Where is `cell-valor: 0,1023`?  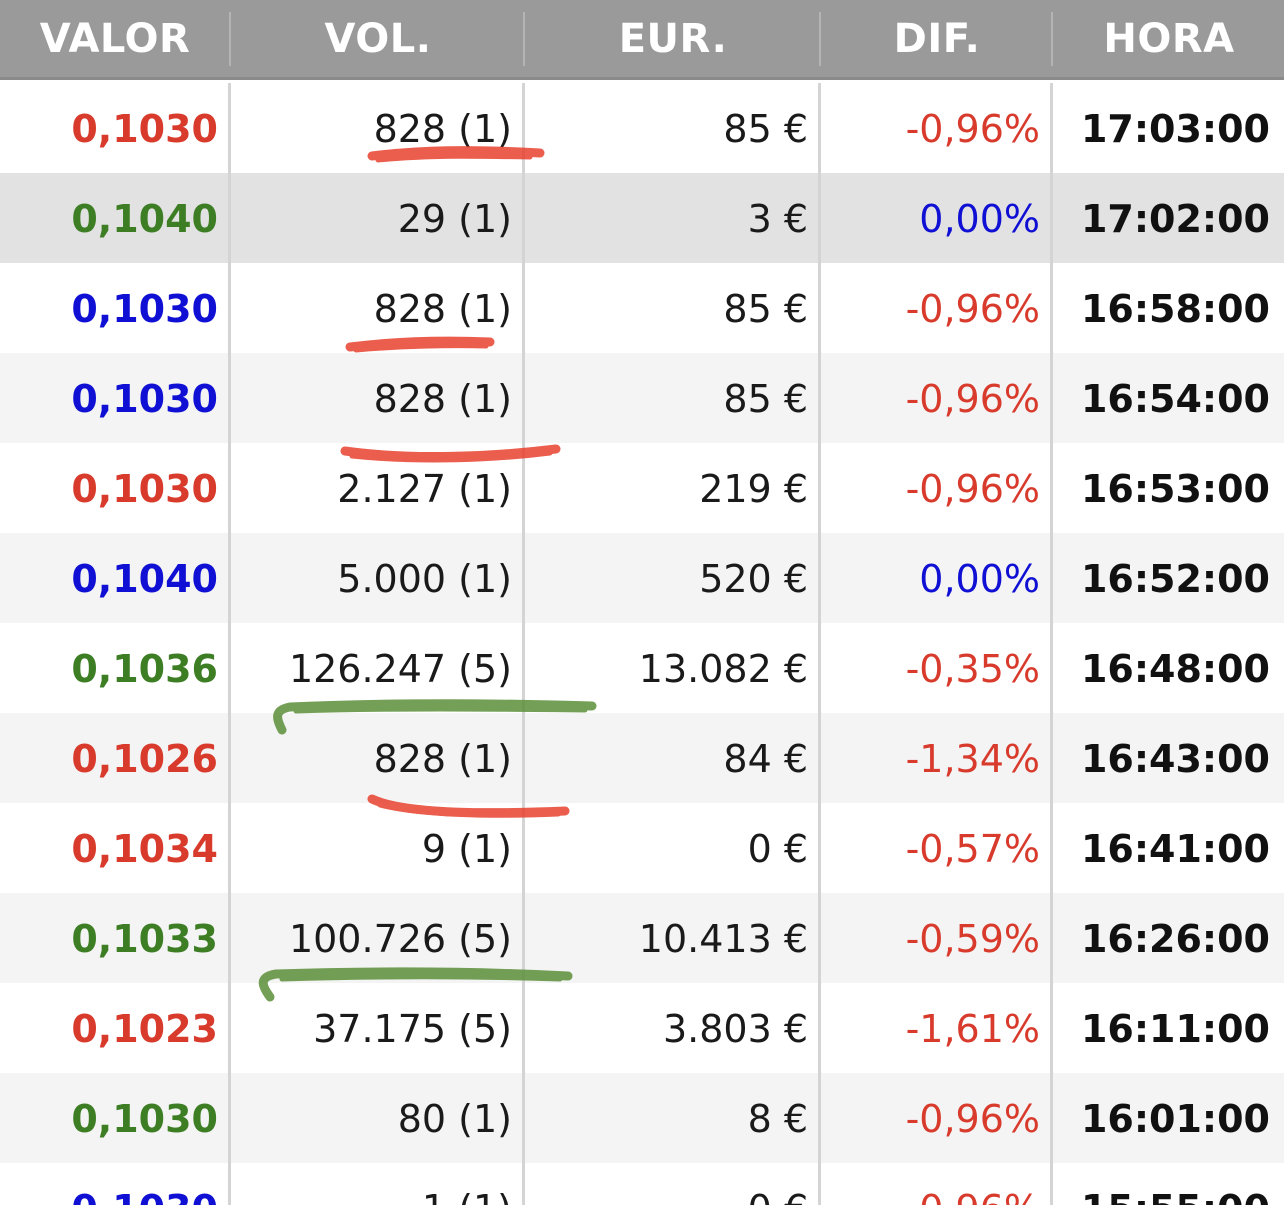 cell-valor: 0,1023 is located at coordinates (144, 1029).